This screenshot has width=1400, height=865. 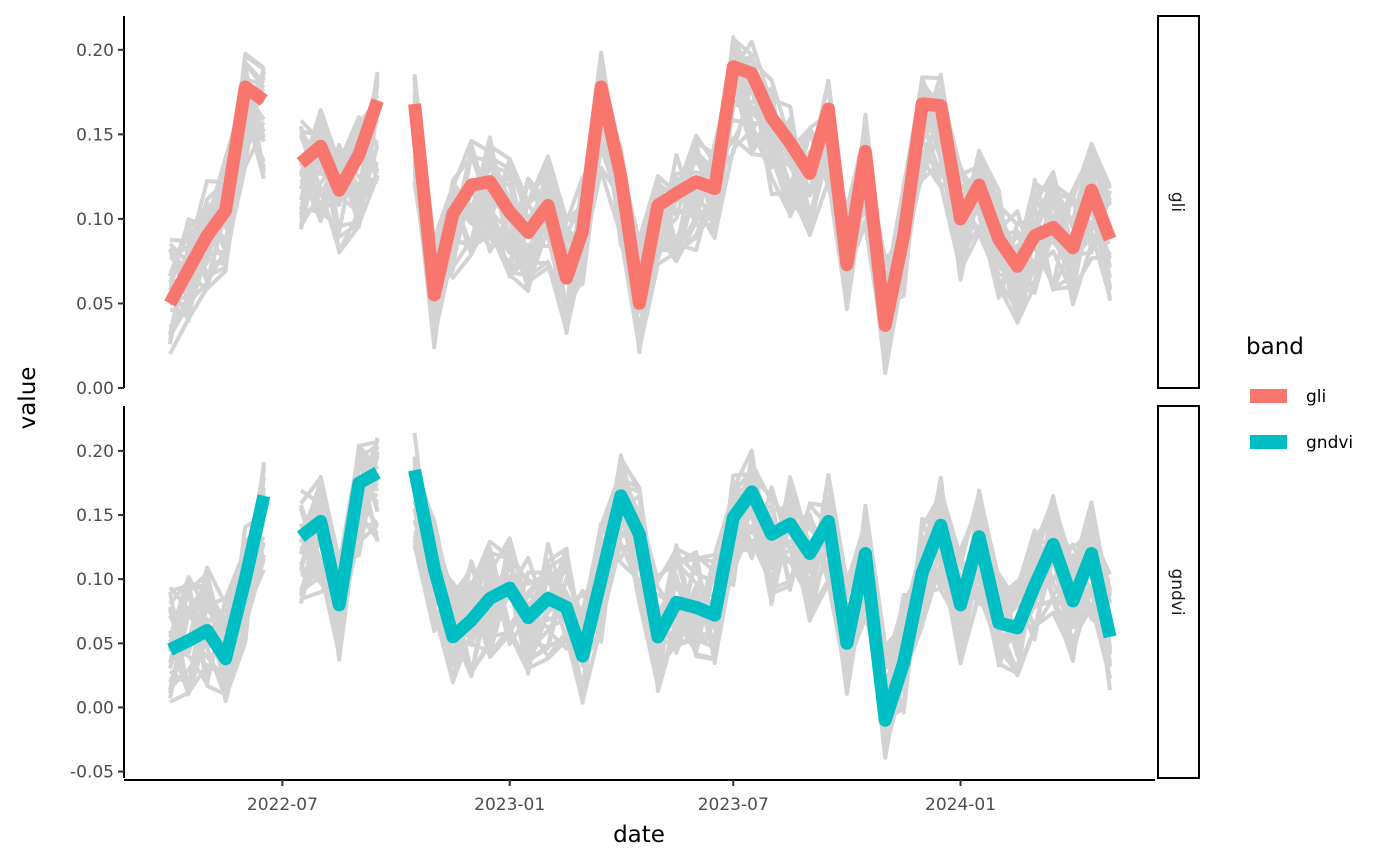 What do you see at coordinates (639, 835) in the screenshot?
I see `x-axis-title: date` at bounding box center [639, 835].